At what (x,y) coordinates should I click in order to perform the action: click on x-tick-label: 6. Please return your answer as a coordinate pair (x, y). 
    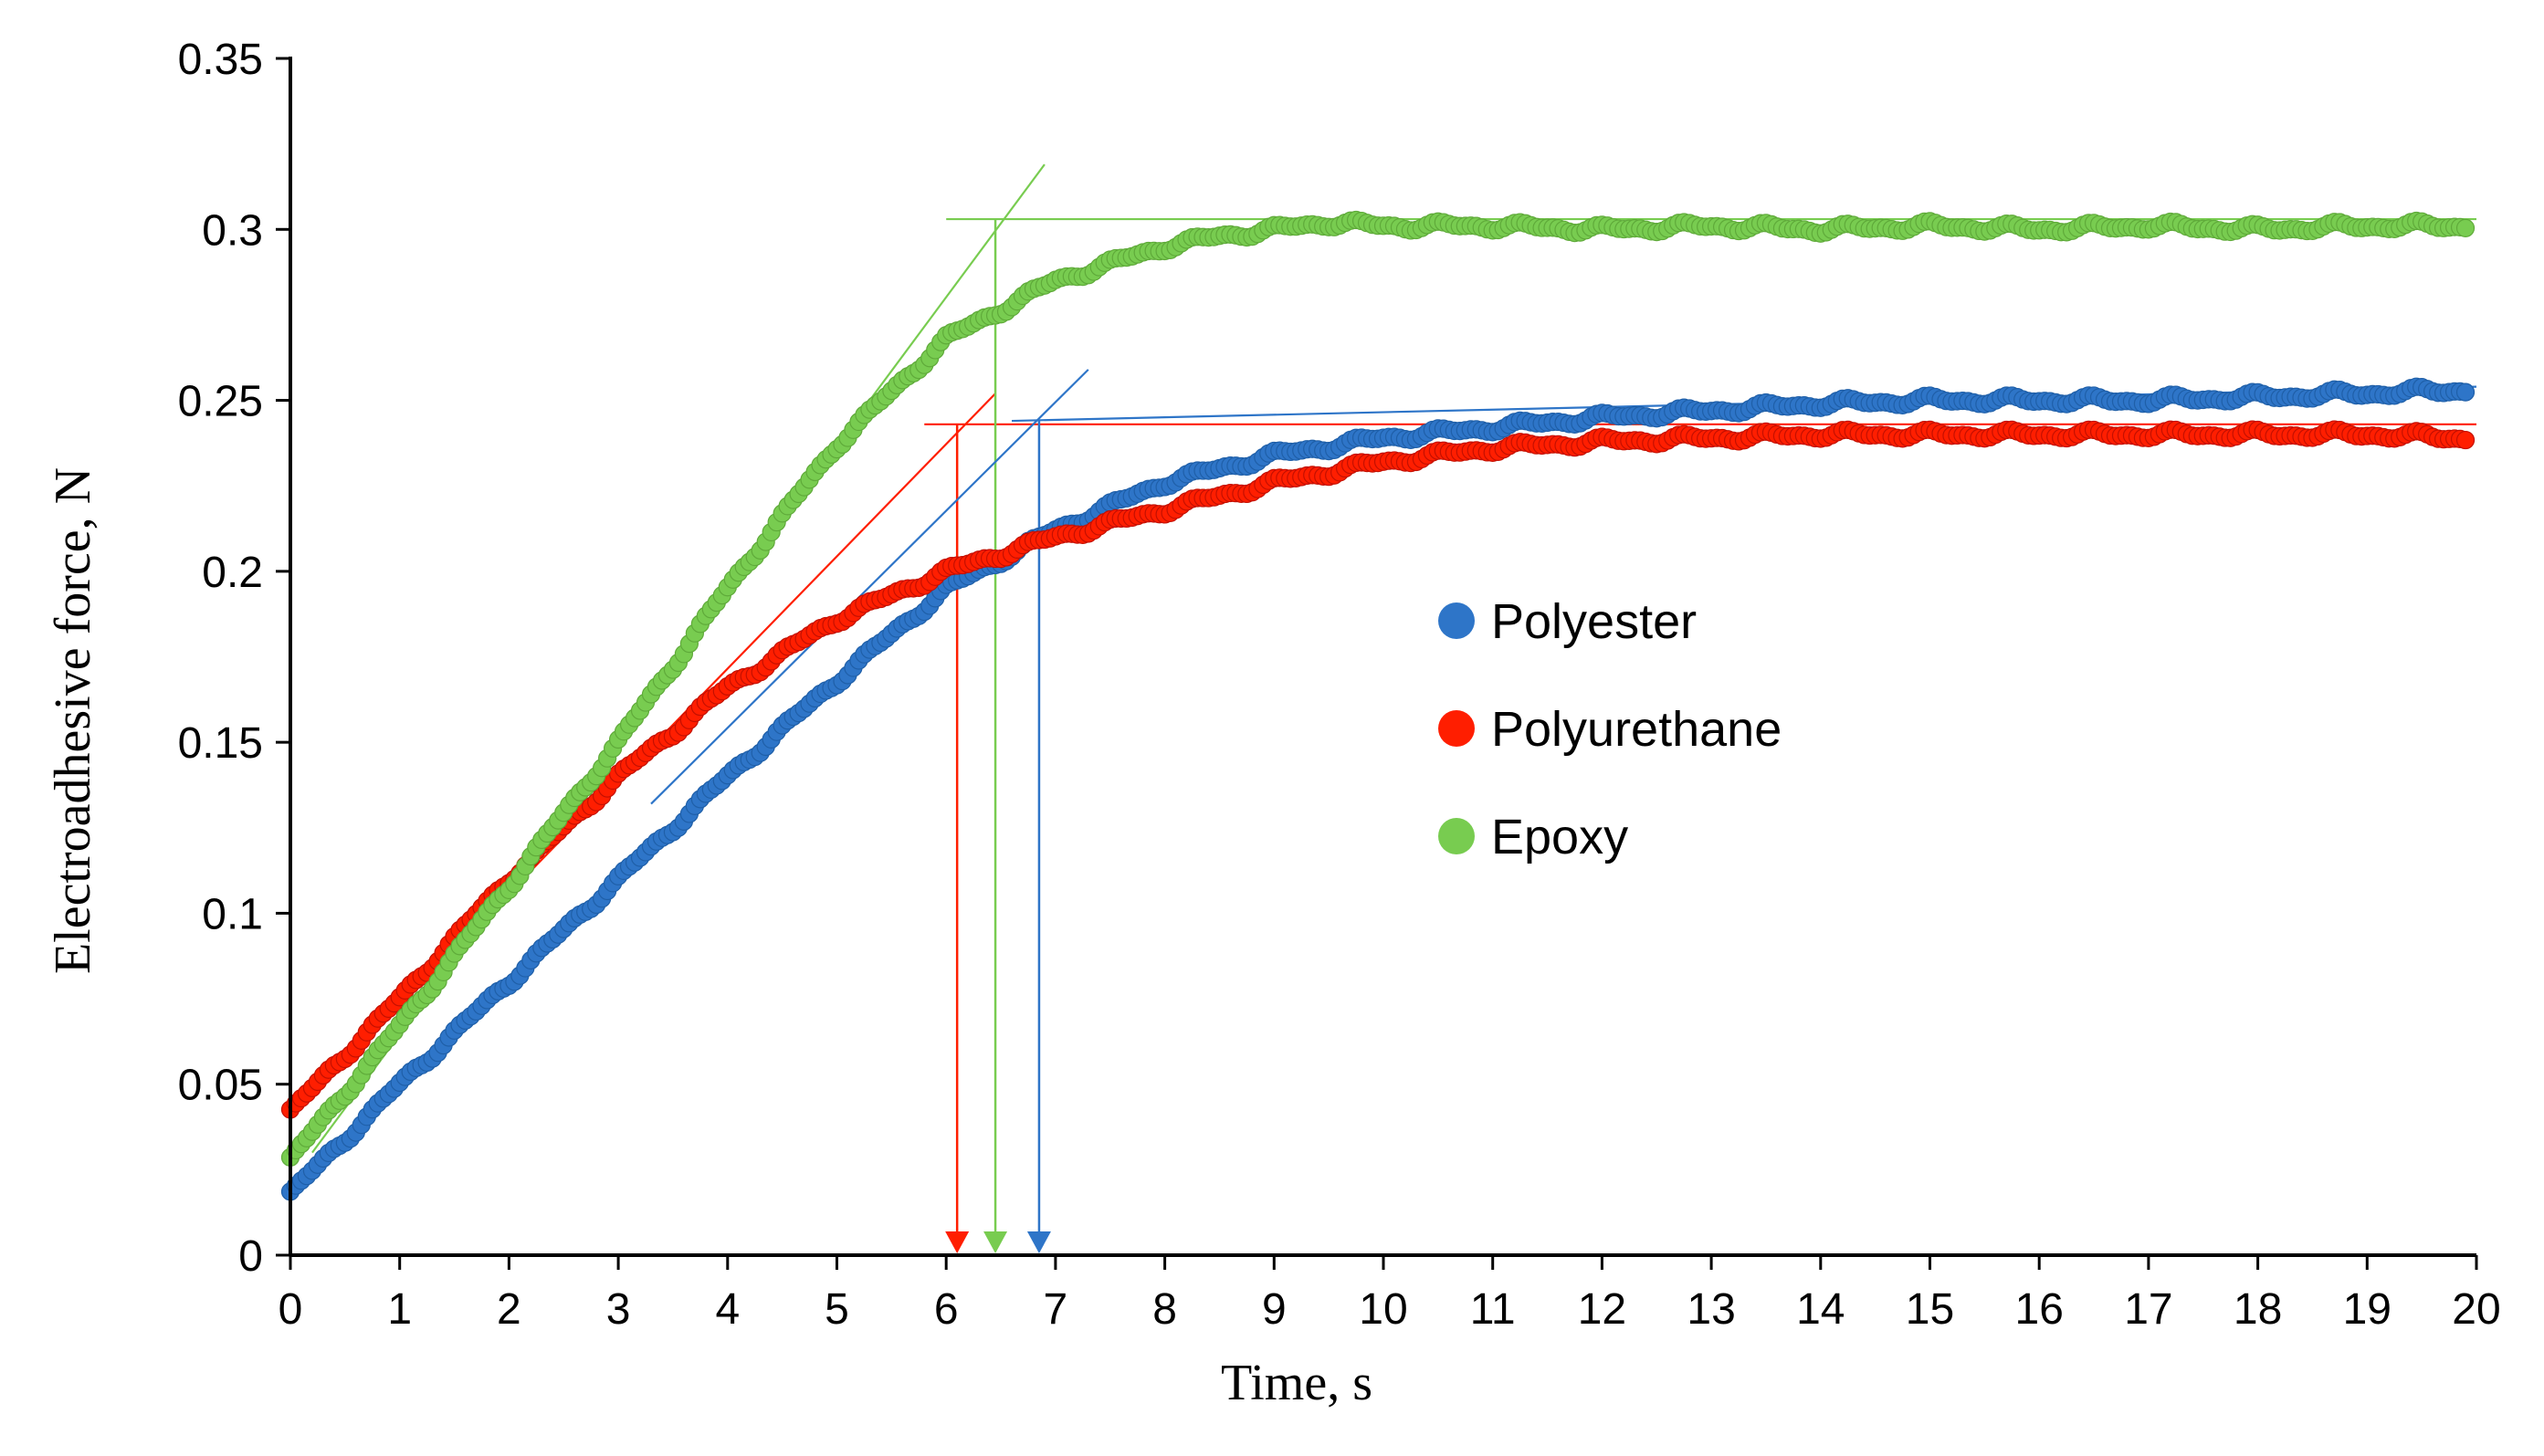
    Looking at the image, I should click on (946, 1310).